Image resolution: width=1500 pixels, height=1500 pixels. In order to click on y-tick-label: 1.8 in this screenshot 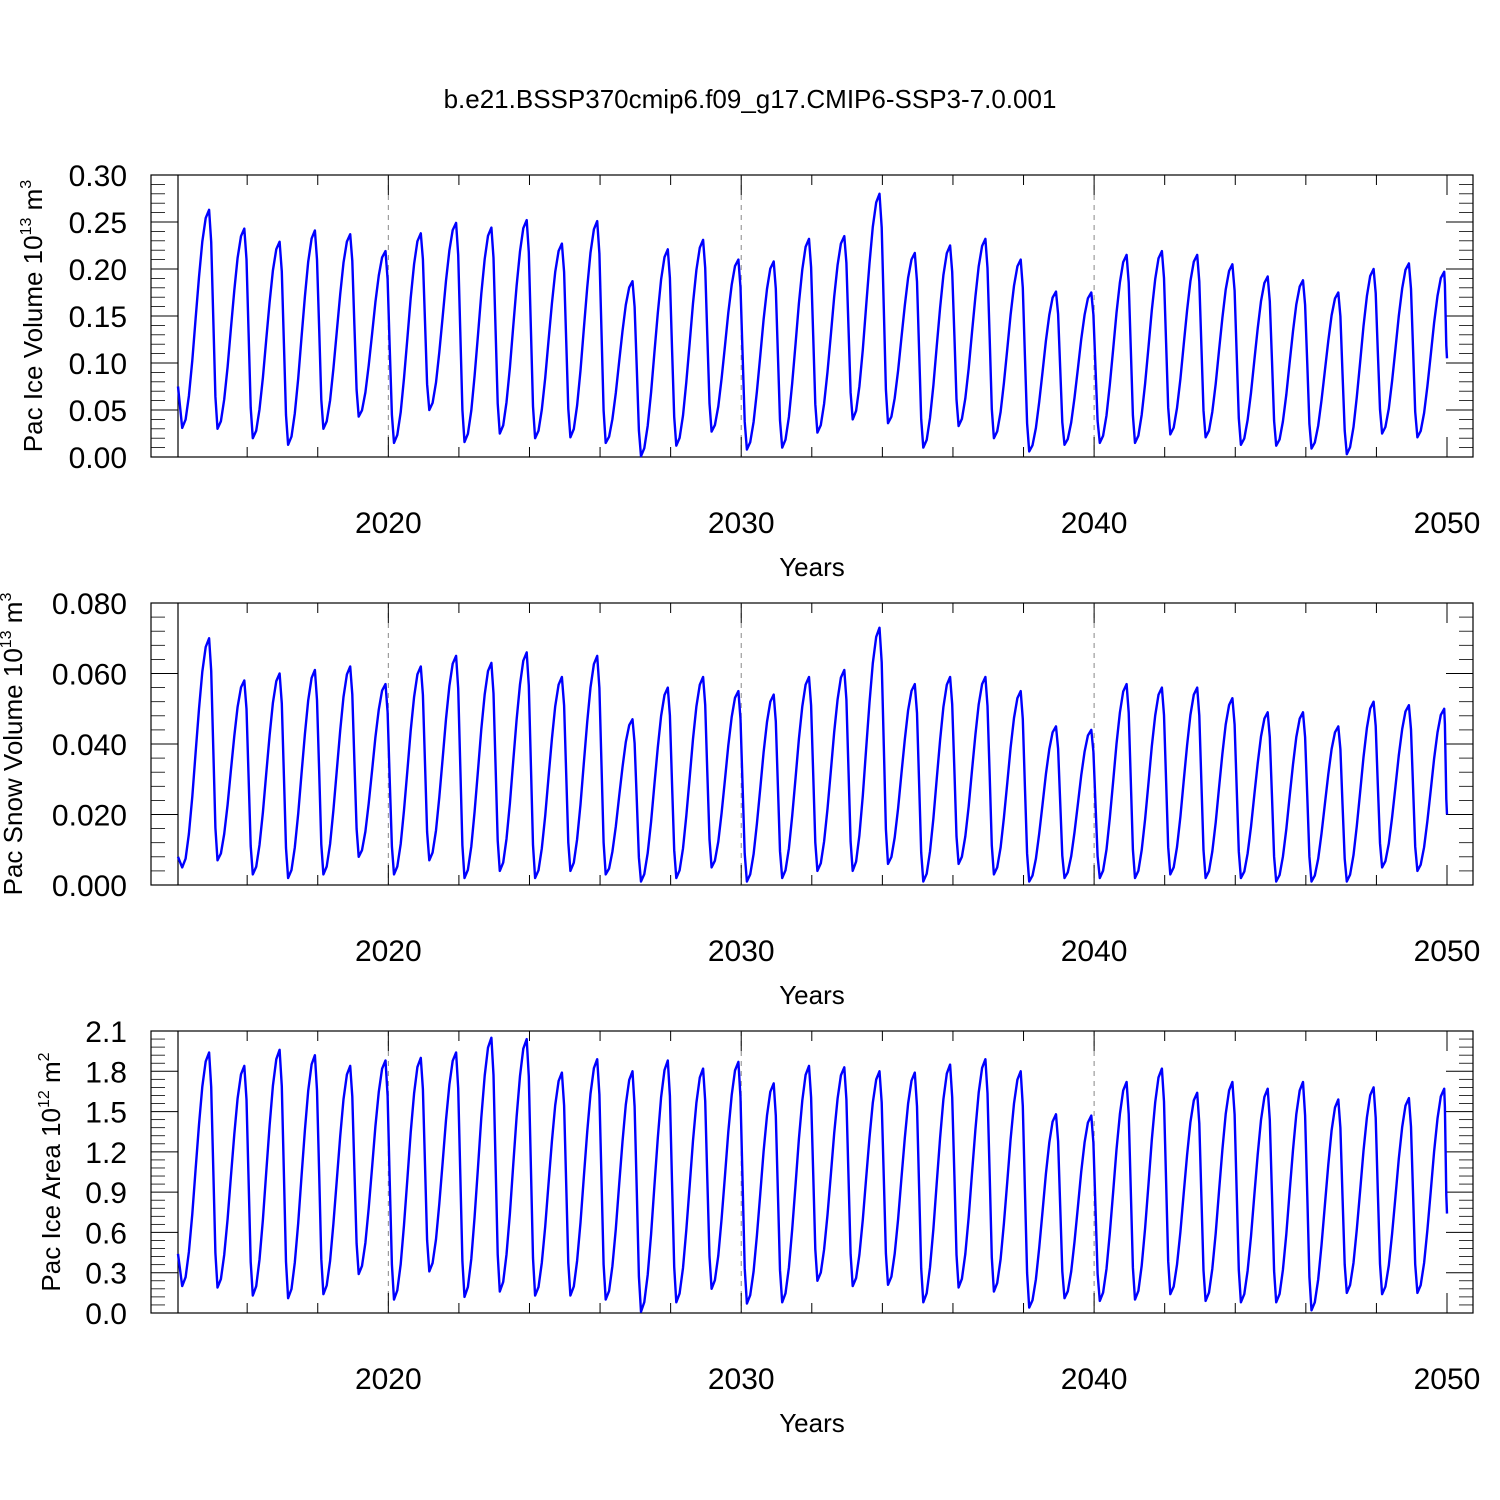, I will do `click(106, 1072)`.